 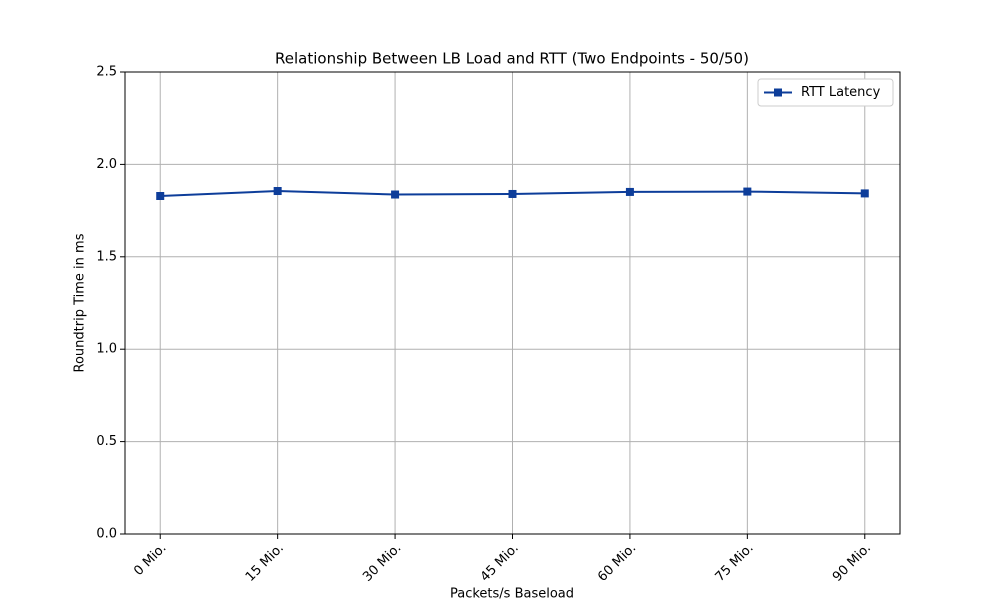 What do you see at coordinates (106, 164) in the screenshot?
I see `y-tick-label: 2.0` at bounding box center [106, 164].